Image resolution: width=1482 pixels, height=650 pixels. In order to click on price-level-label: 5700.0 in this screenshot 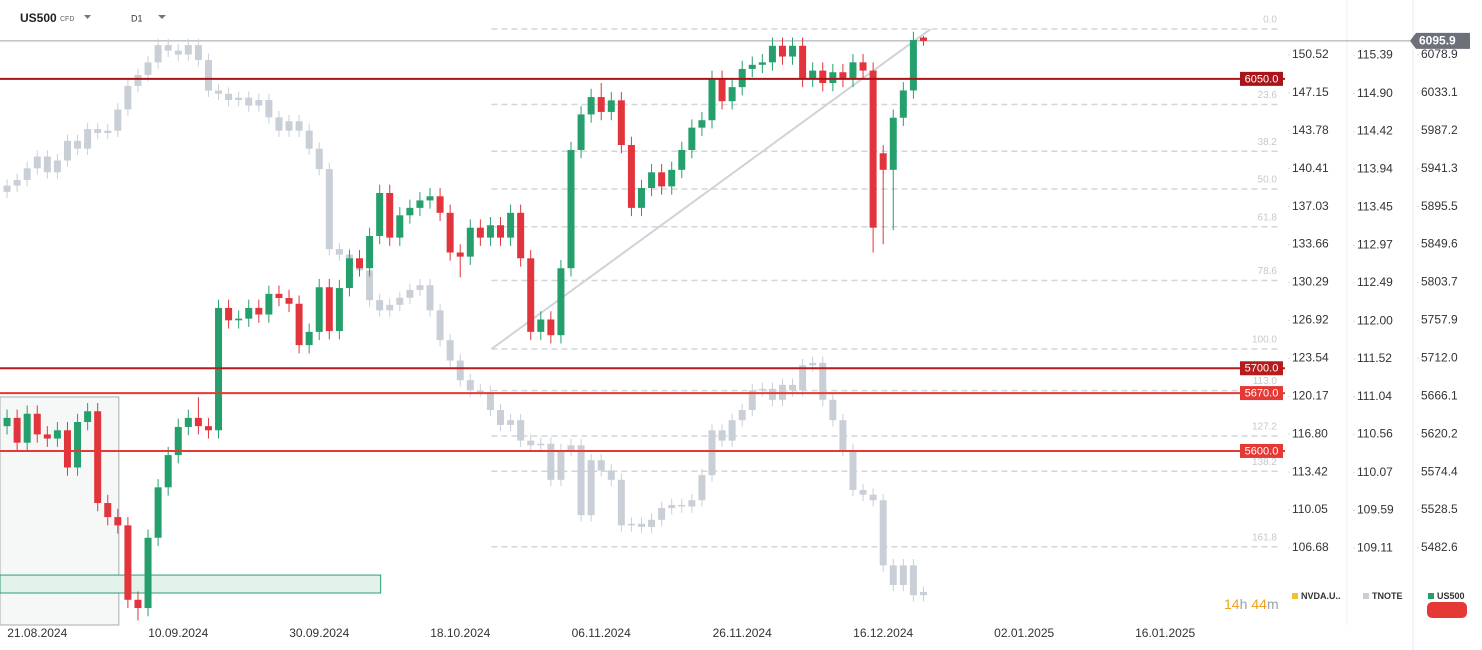, I will do `click(1262, 369)`.